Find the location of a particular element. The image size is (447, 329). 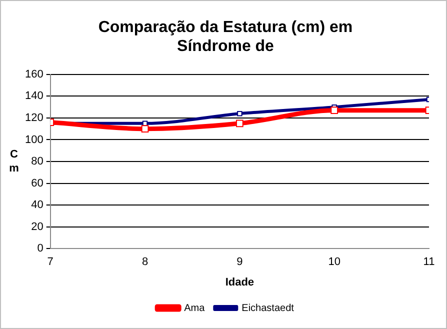

y-axis-title: Cm is located at coordinates (14, 161).